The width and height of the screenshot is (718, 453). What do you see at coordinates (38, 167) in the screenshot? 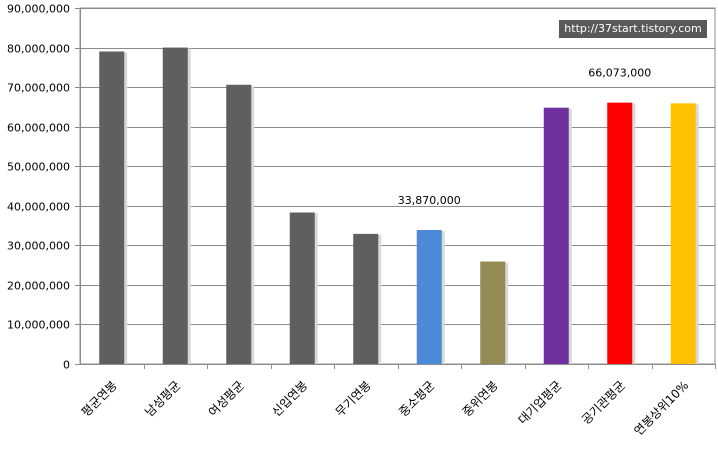
I see `y-tick-label: 50,000,000` at bounding box center [38, 167].